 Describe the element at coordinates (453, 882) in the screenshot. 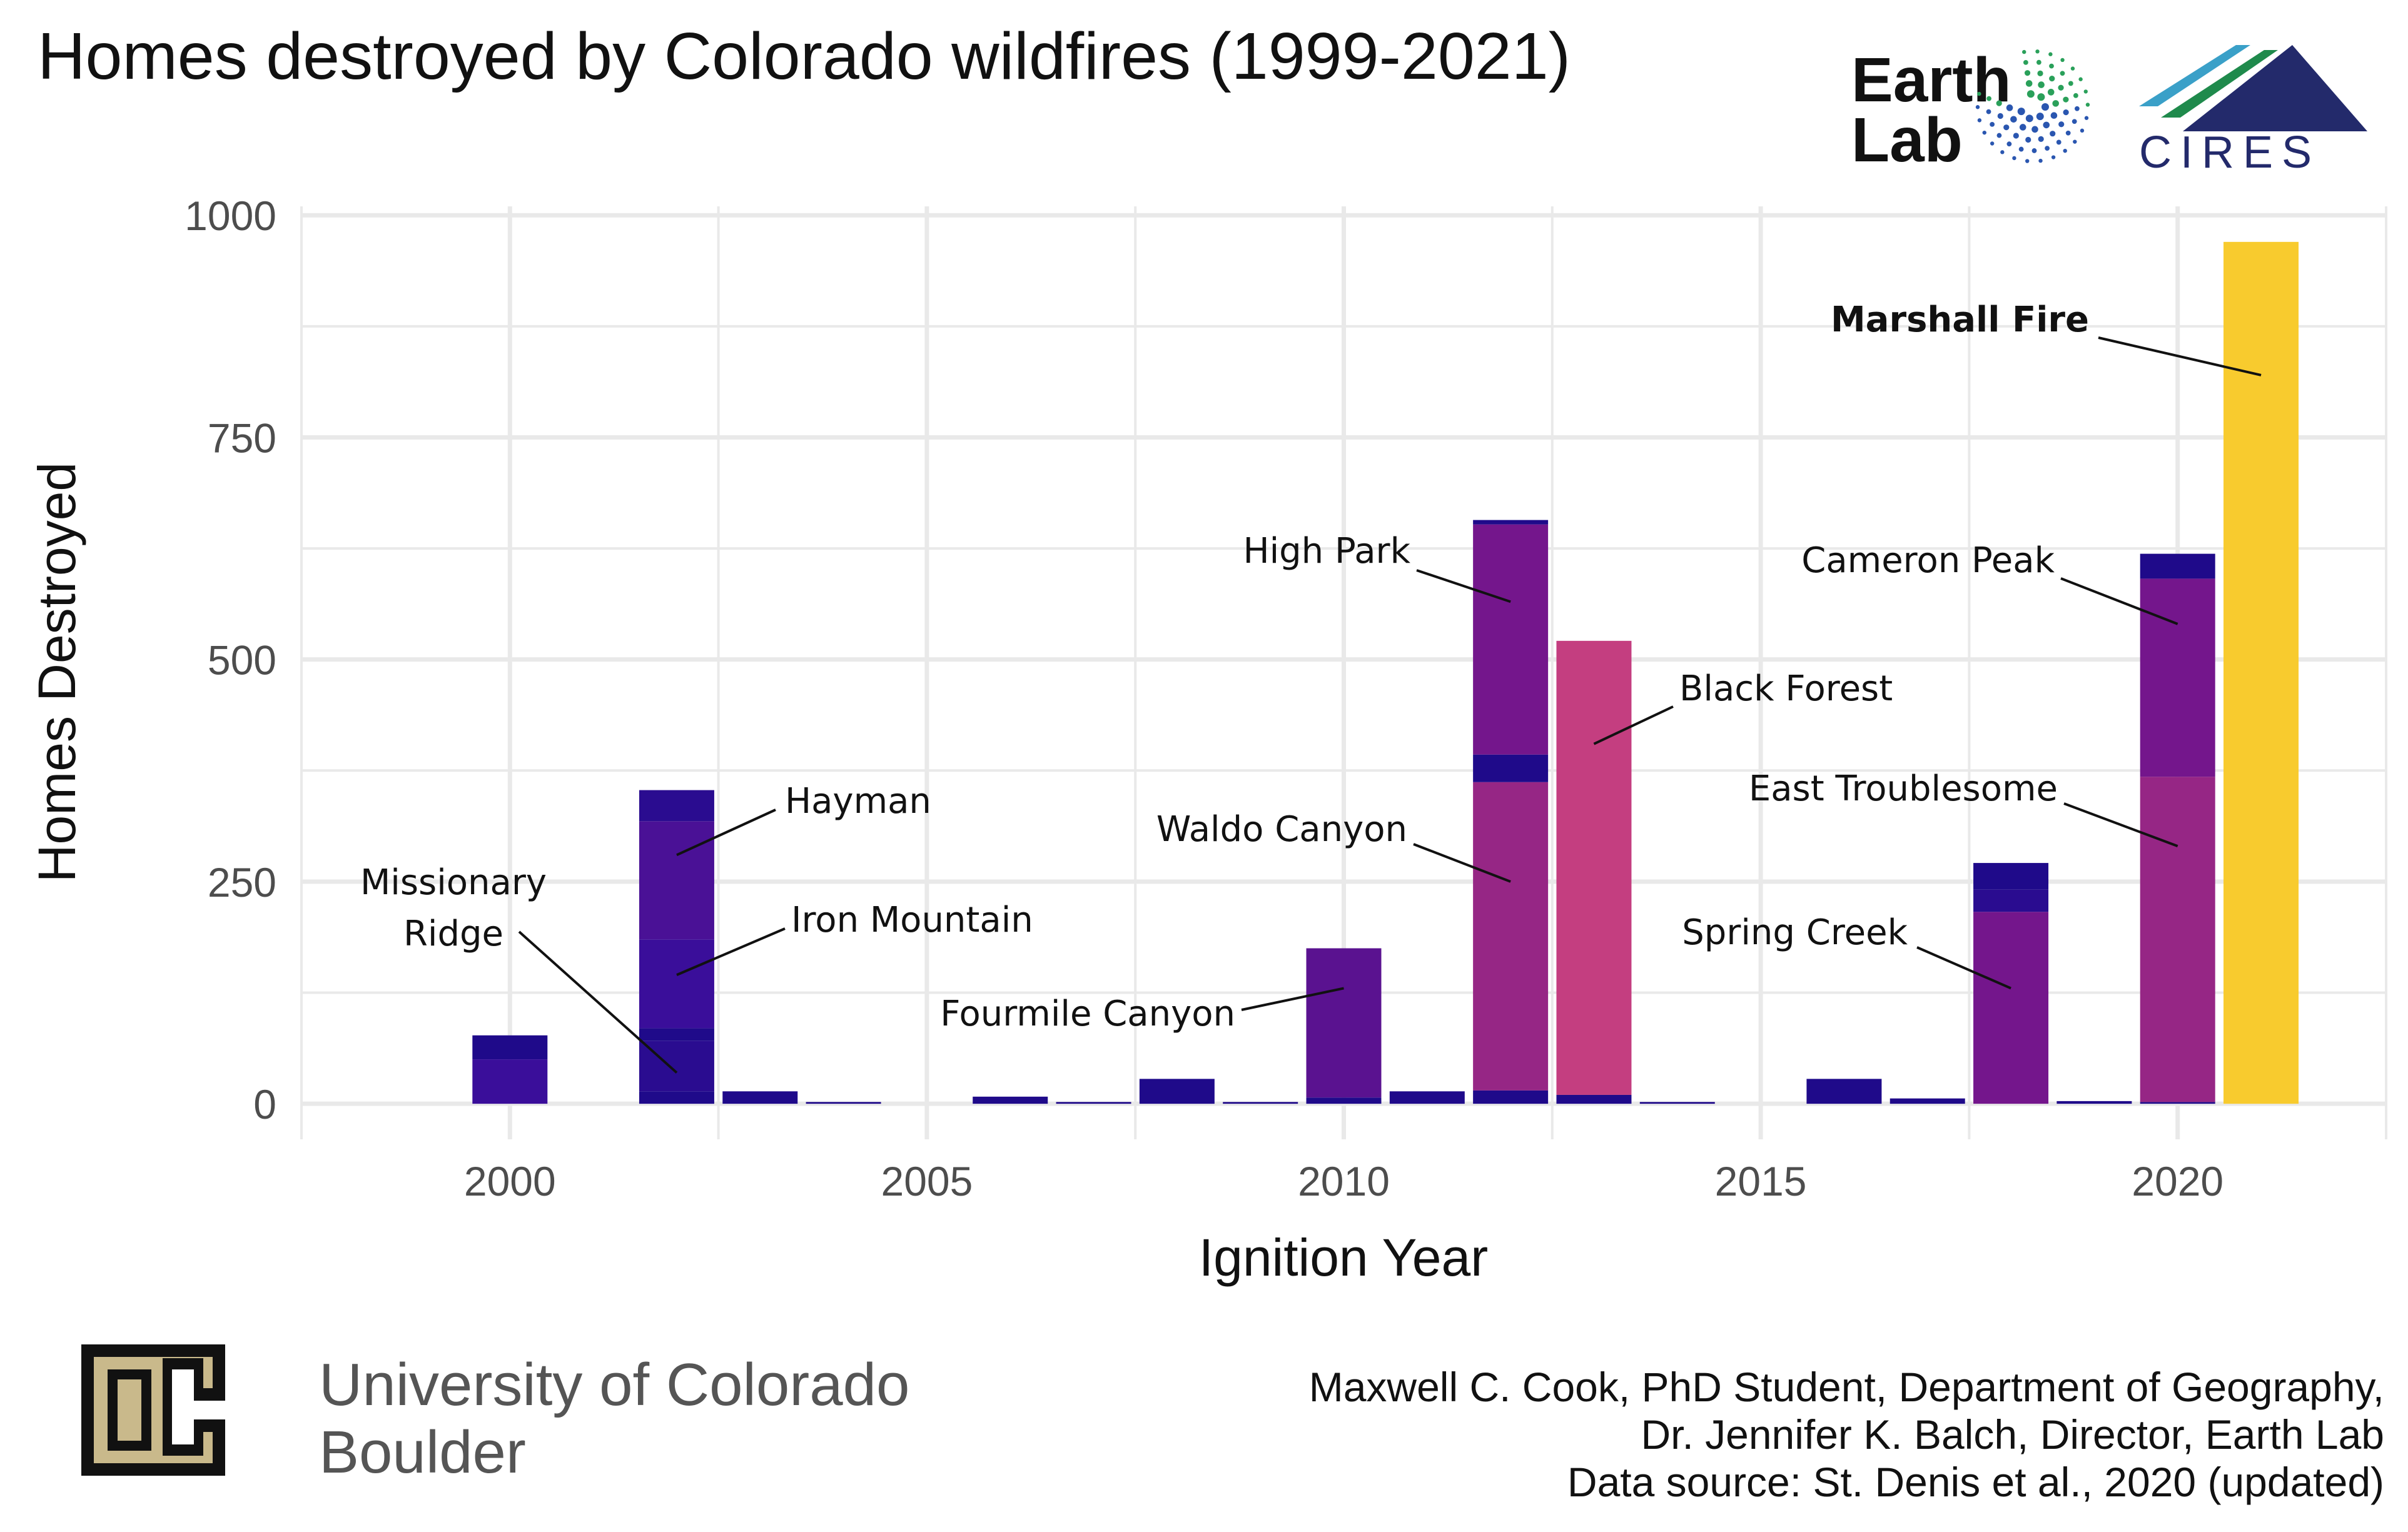

I see `annotation-label: Missionary` at that location.